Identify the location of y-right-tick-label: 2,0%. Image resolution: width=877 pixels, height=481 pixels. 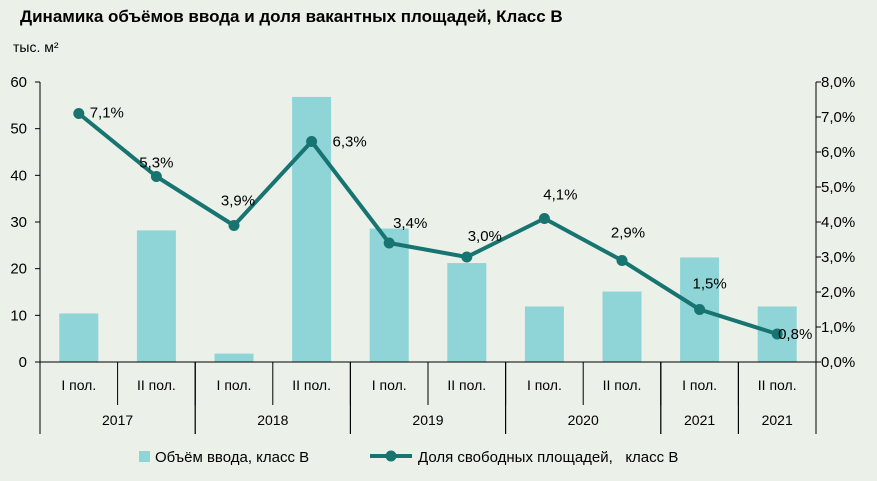
(838, 292).